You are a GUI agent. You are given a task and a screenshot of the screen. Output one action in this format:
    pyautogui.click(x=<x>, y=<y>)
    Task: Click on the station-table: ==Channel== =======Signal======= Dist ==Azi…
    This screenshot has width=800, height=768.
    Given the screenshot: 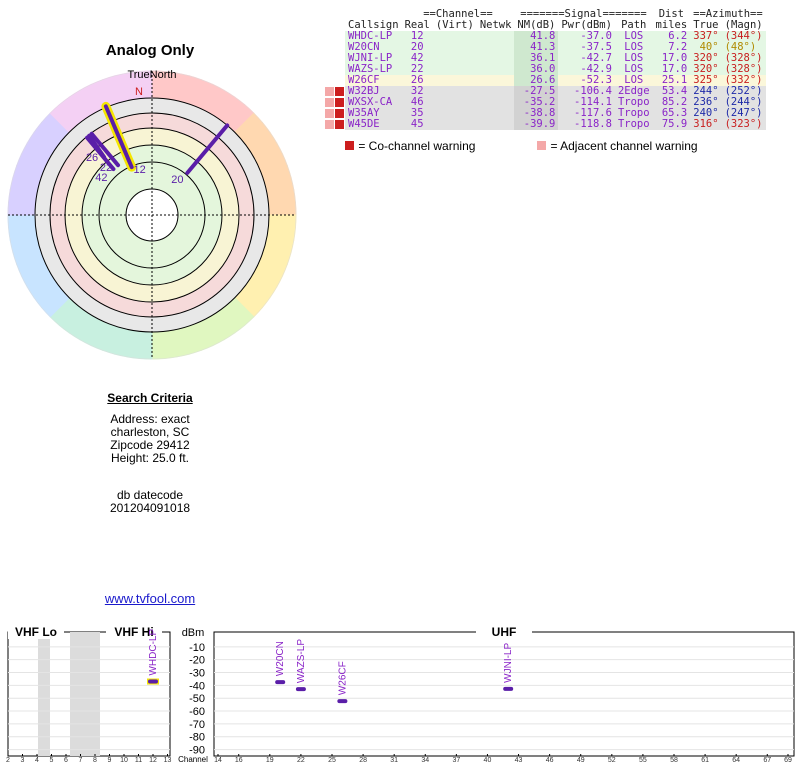 What is the action you would take?
    pyautogui.click(x=545, y=69)
    